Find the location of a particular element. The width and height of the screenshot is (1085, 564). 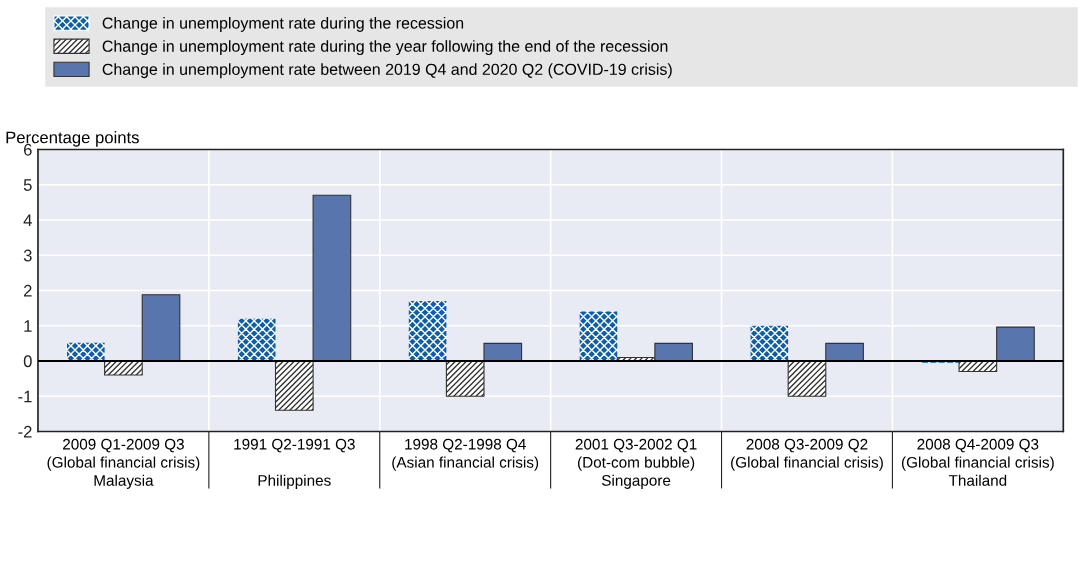

y-tick-label: 1 is located at coordinates (28, 326).